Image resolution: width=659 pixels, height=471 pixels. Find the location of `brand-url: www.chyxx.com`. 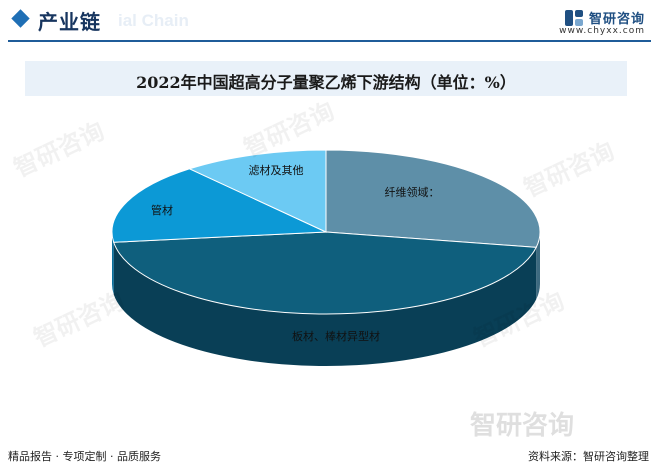

brand-url: www.chyxx.com is located at coordinates (602, 30).